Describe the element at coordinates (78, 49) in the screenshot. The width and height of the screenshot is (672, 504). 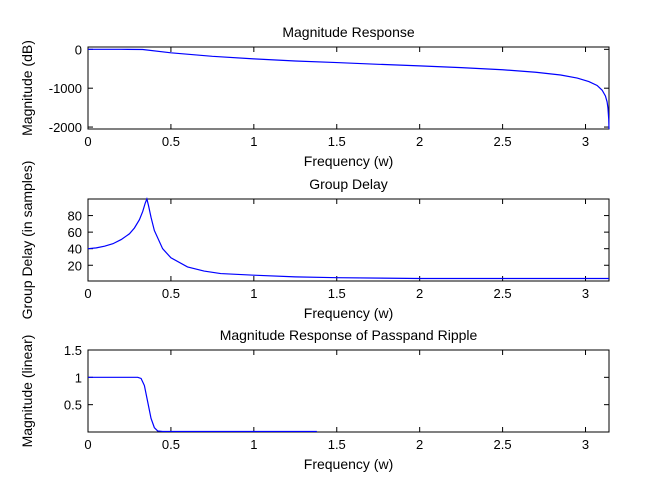
I see `y-tick-label: 0` at that location.